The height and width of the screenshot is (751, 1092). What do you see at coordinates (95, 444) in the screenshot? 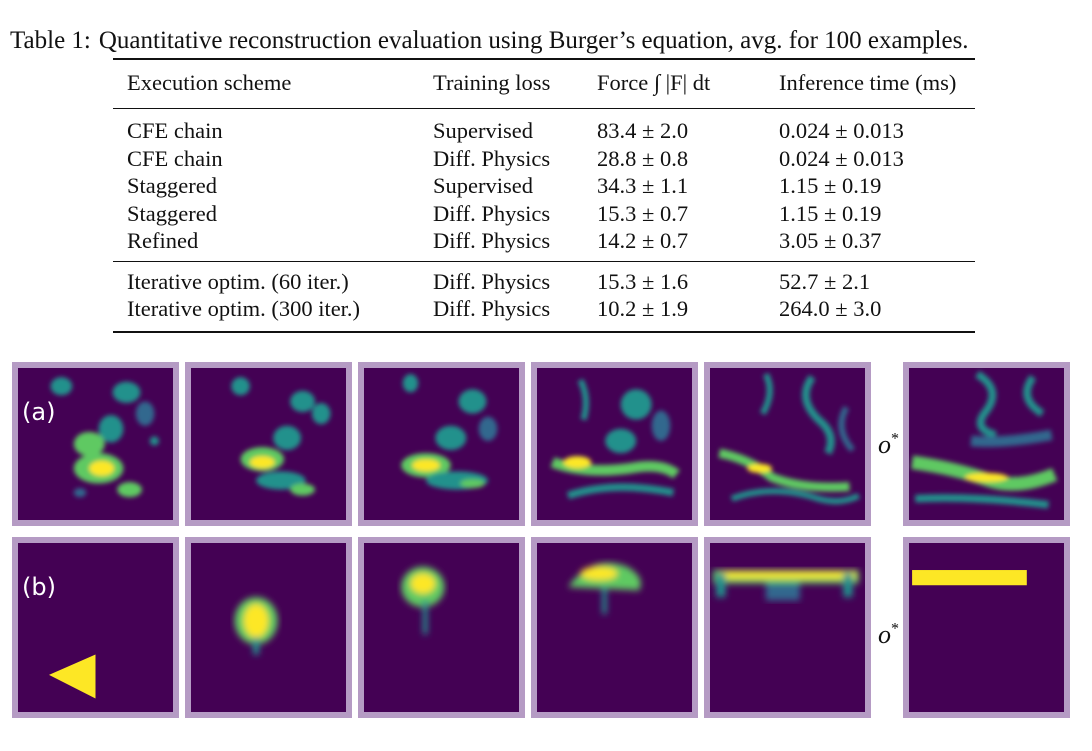
I see `panel-a-1: (a)` at bounding box center [95, 444].